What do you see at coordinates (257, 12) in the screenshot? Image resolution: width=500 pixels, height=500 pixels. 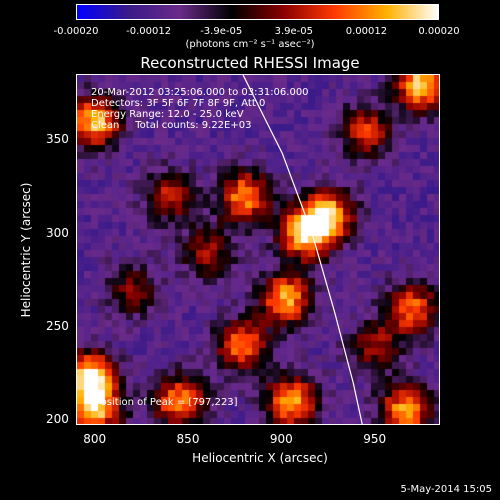 I see `colorbar` at bounding box center [257, 12].